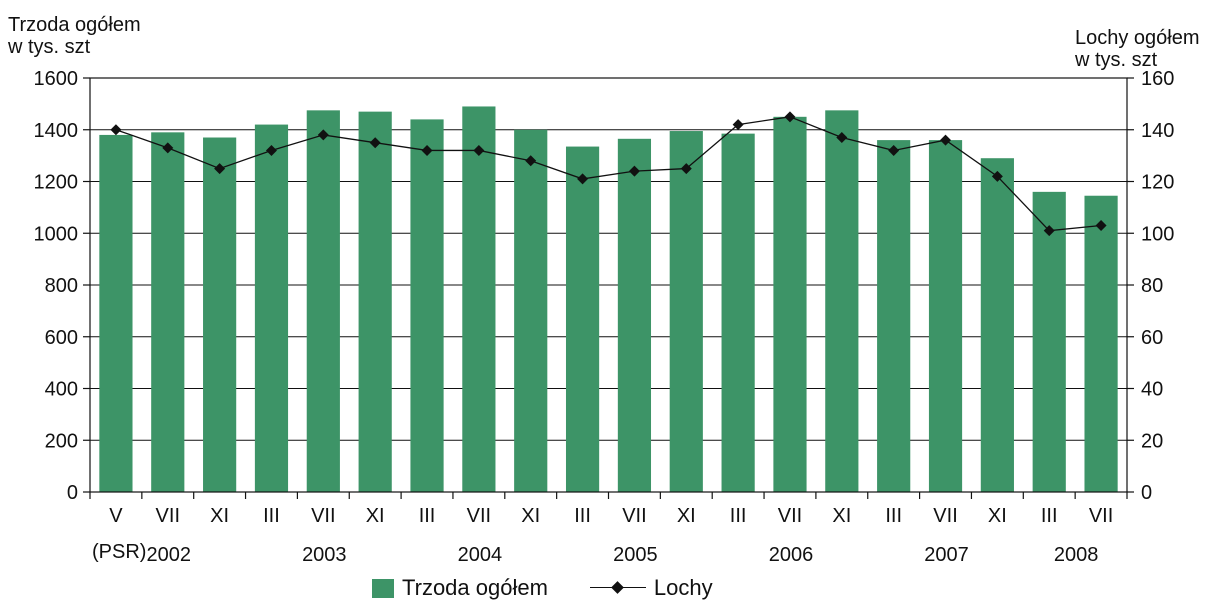  I want to click on y-right-tick-label: 60, so click(1152, 338).